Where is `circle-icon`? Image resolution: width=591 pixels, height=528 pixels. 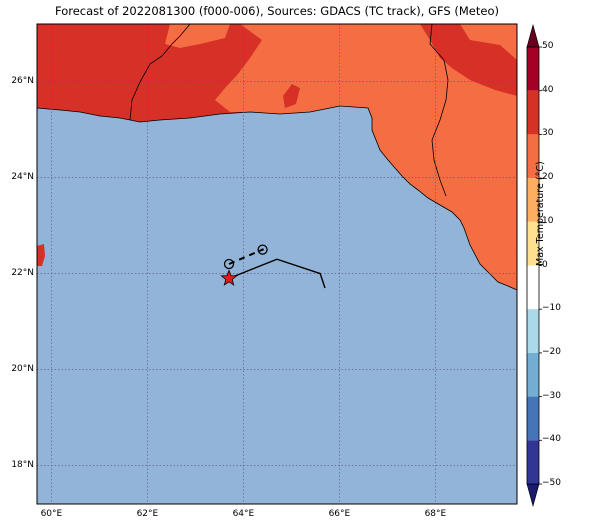
circle-icon is located at coordinates (229, 264).